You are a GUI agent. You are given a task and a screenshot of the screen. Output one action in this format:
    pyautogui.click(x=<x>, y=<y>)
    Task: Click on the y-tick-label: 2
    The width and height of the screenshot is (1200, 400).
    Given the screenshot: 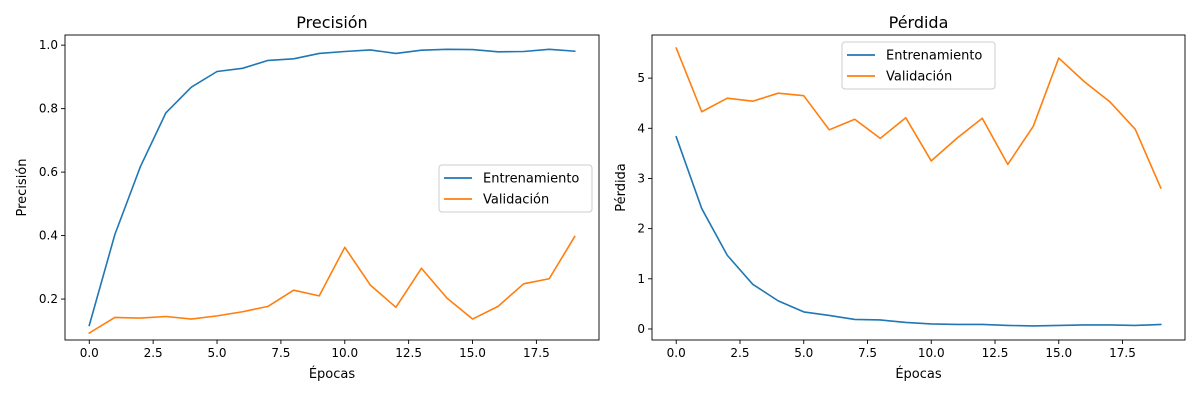 What is the action you would take?
    pyautogui.click(x=641, y=229)
    